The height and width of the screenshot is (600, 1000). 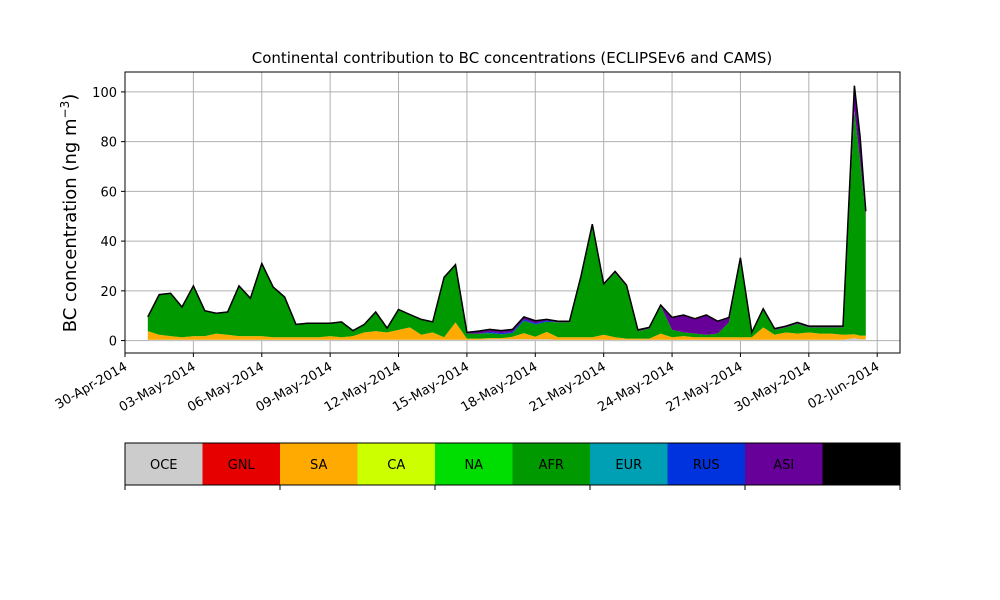 What do you see at coordinates (70, 97) in the screenshot?
I see `y-axis-label-close: )` at bounding box center [70, 97].